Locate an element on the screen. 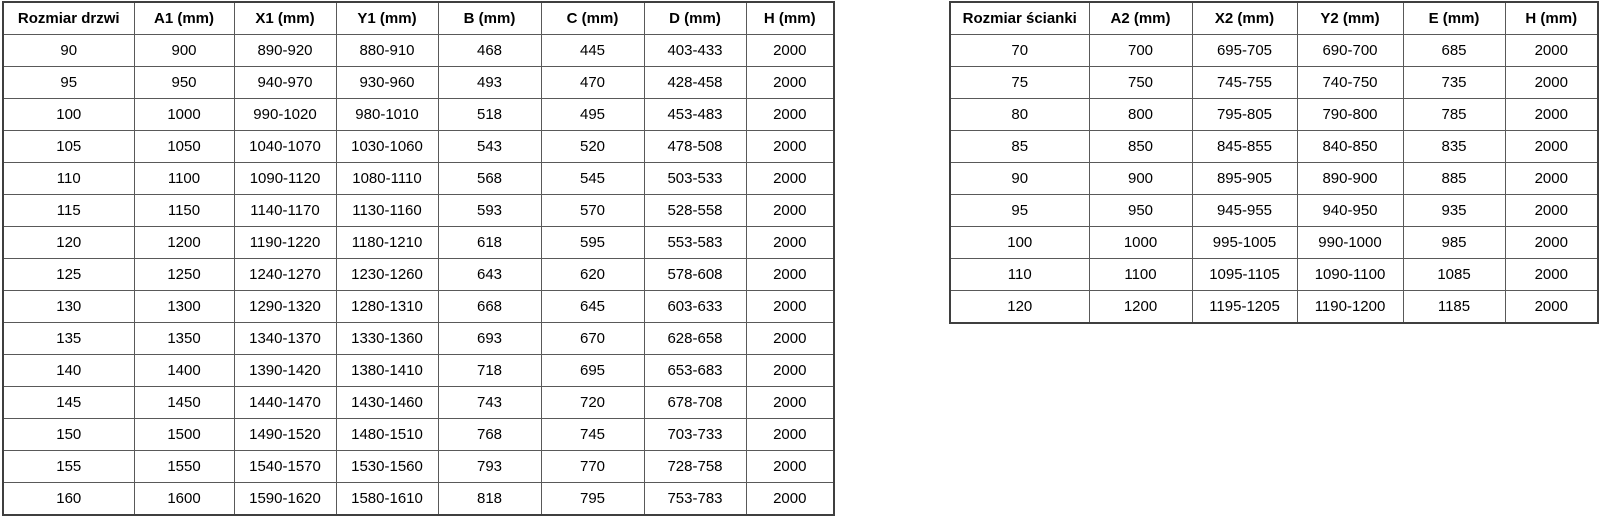 The image size is (1600, 516). table-cell: 1600 is located at coordinates (184, 499).